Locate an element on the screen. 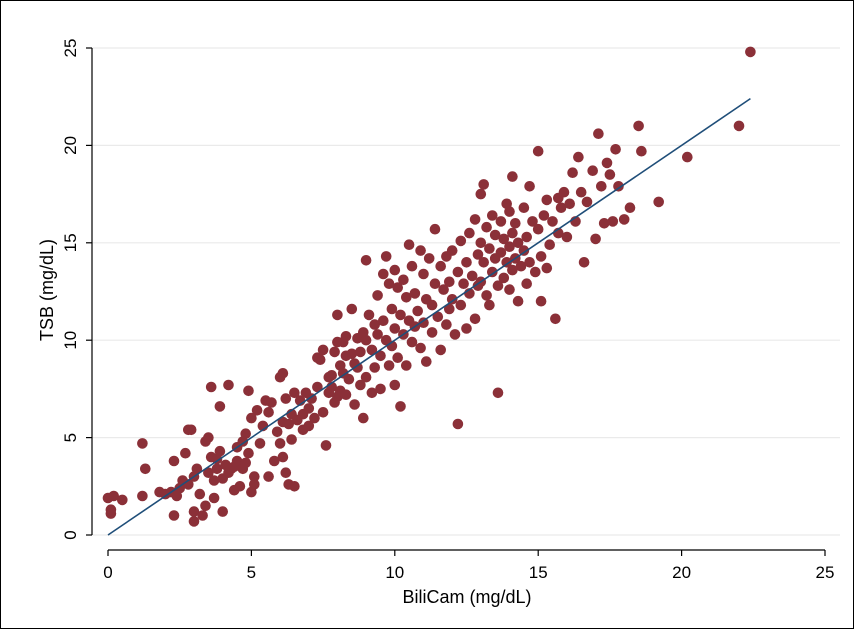 The image size is (854, 629). y-tick-label: 25 is located at coordinates (70, 48).